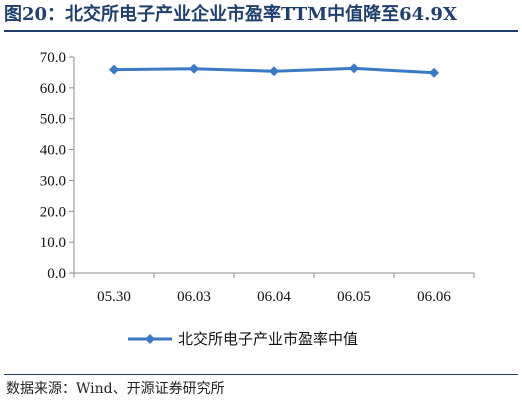 Image resolution: width=522 pixels, height=404 pixels. Describe the element at coordinates (115, 389) in the screenshot. I see `source-note: 数据来源：Wind、开源证券研究所` at that location.